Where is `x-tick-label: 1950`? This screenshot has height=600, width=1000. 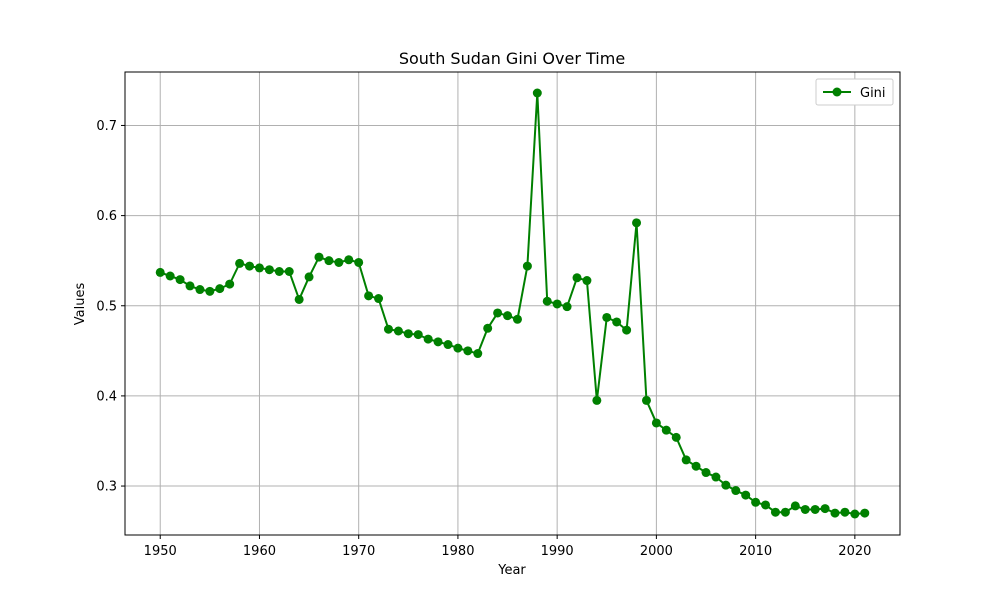 x-tick-label: 1950 is located at coordinates (160, 551).